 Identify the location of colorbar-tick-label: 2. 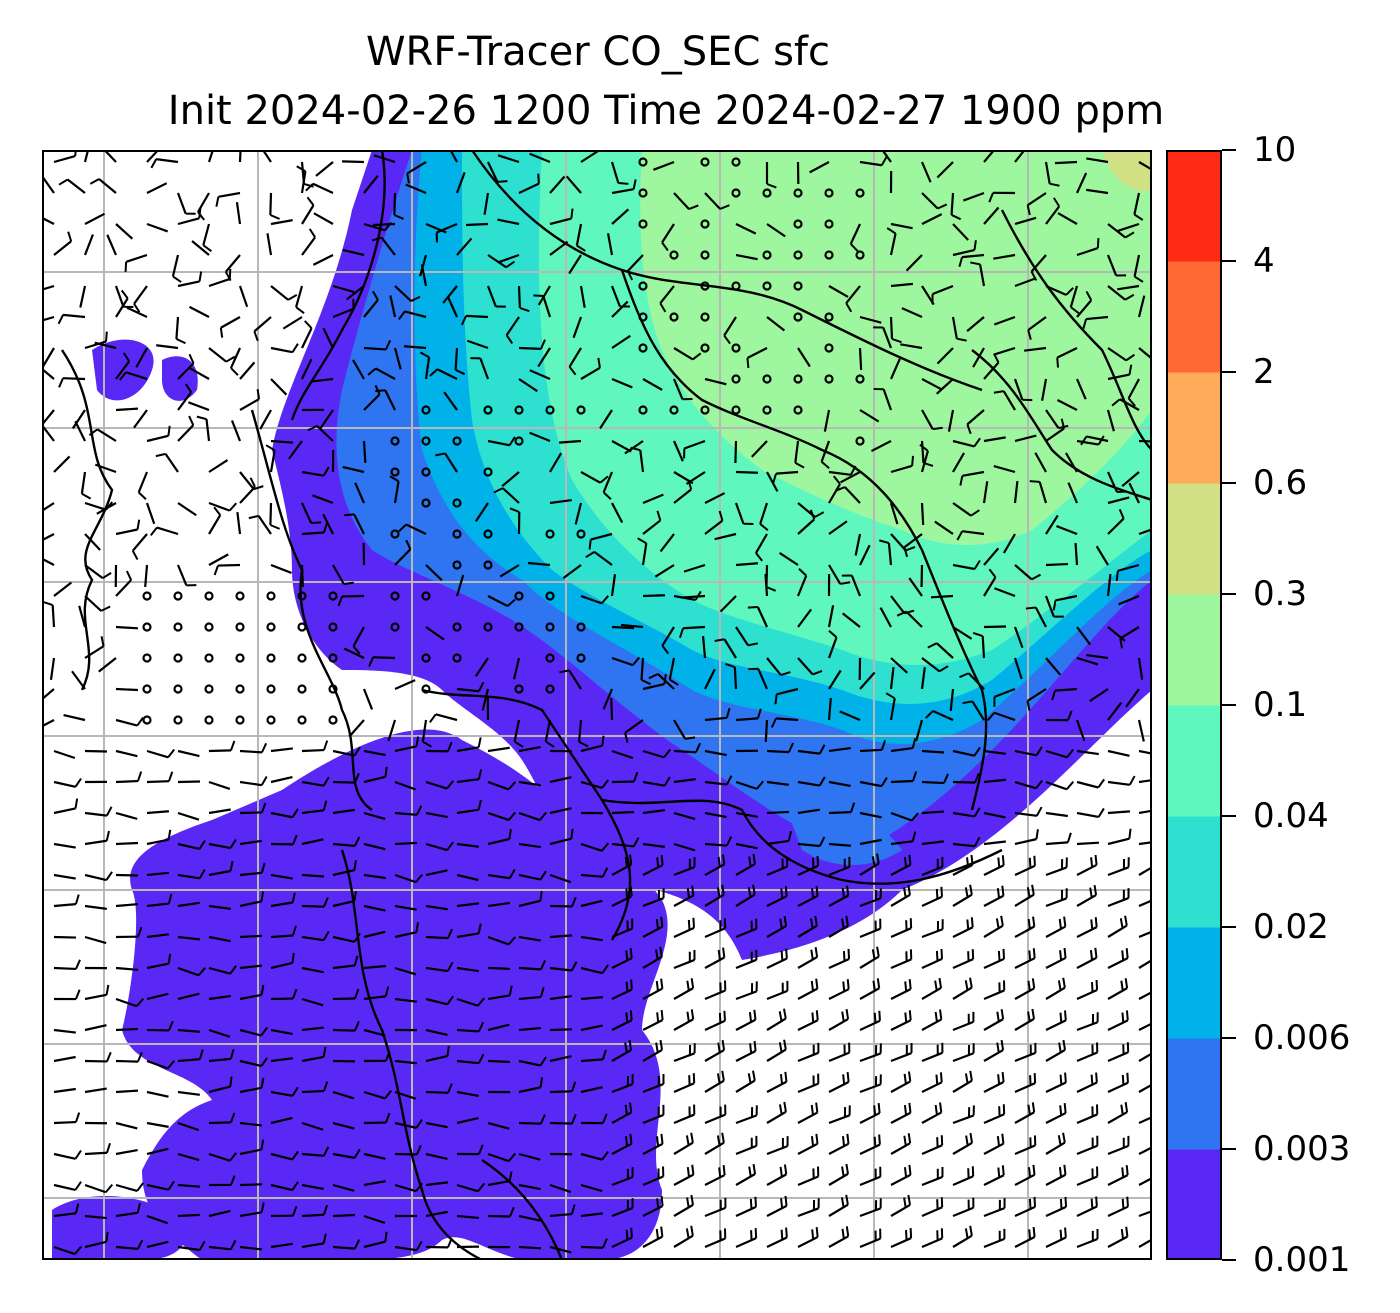
(1264, 372).